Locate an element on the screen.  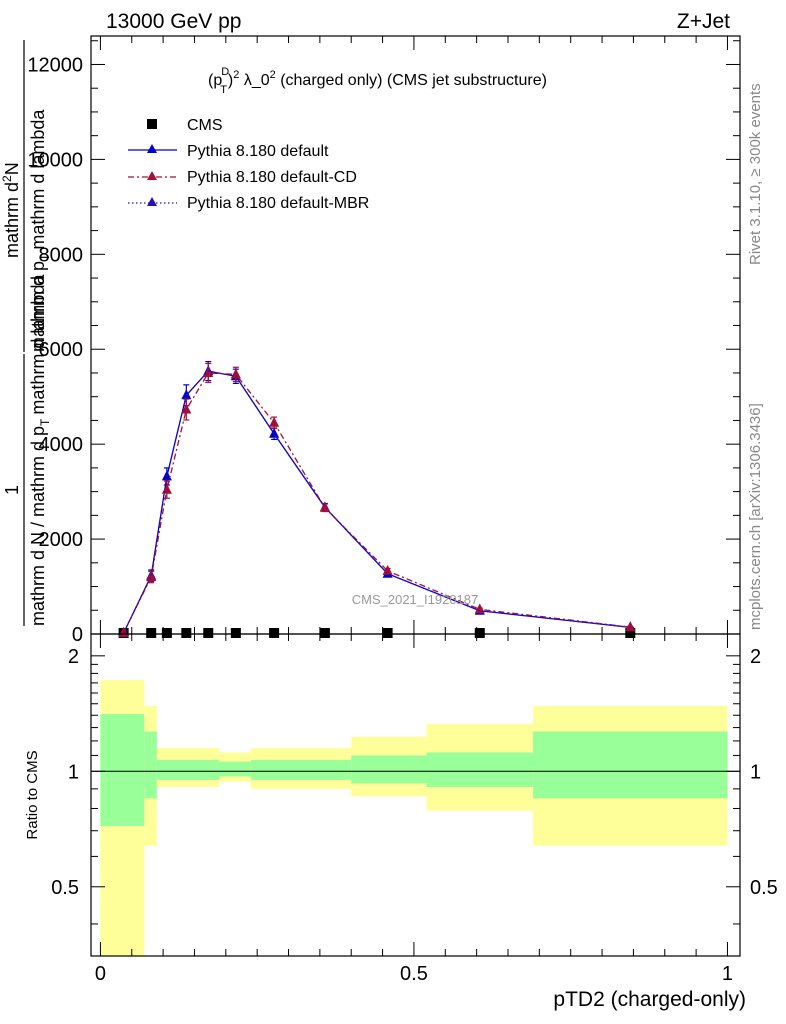
legend-label-default: Pythia 8.180 default is located at coordinates (258, 151).